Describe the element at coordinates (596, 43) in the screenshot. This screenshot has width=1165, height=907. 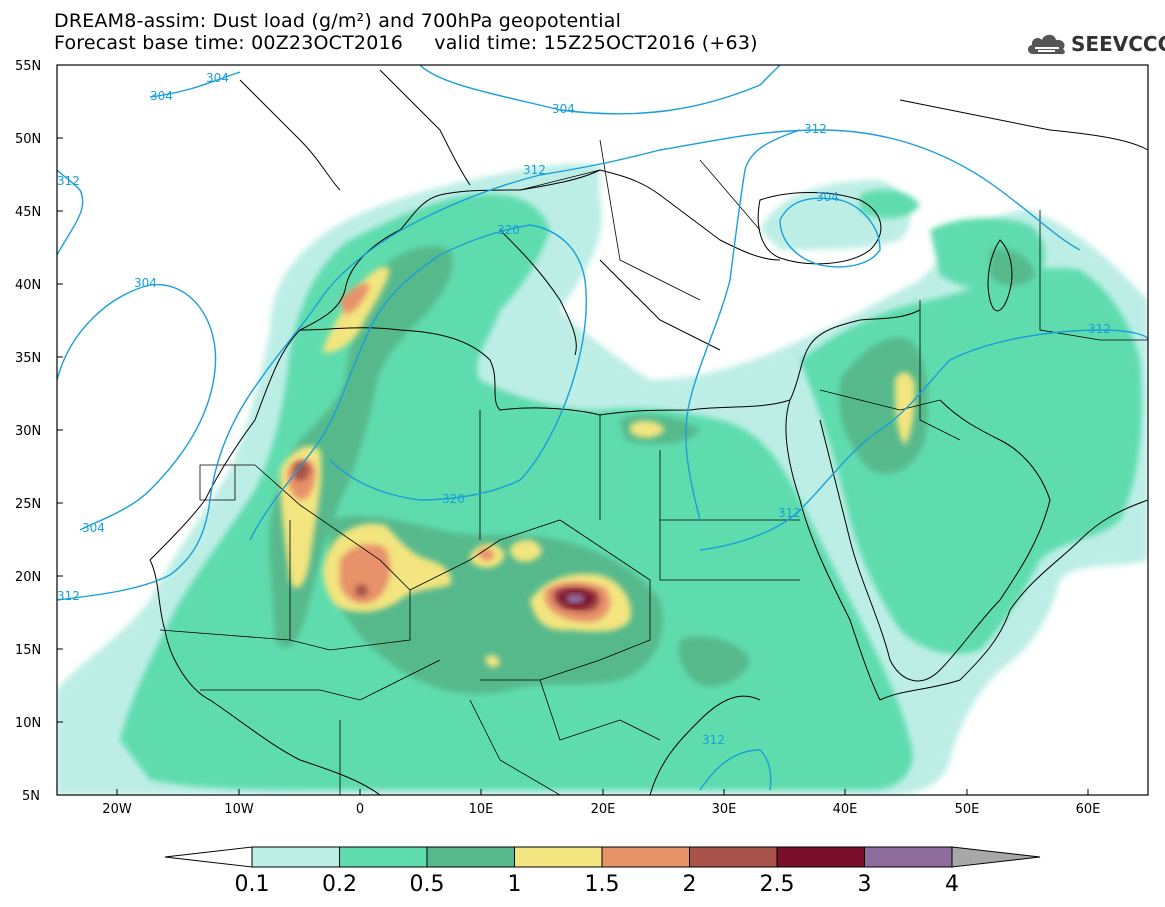
I see `valid-time: valid time: 15Z25OCT2016 (+63)` at that location.